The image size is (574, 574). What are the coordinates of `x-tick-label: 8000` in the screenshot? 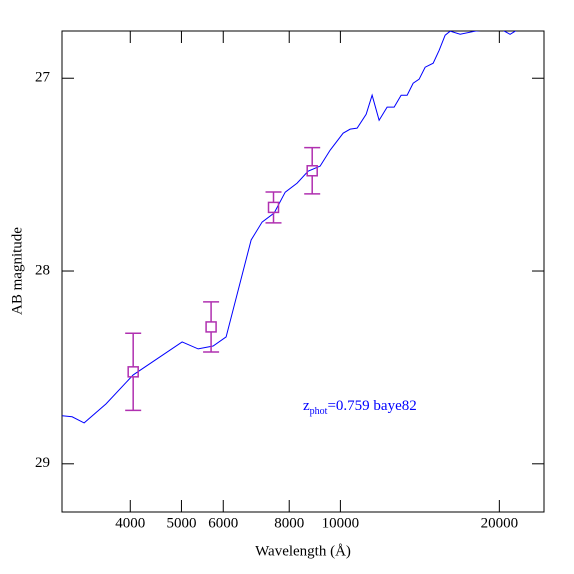 It's located at (289, 523).